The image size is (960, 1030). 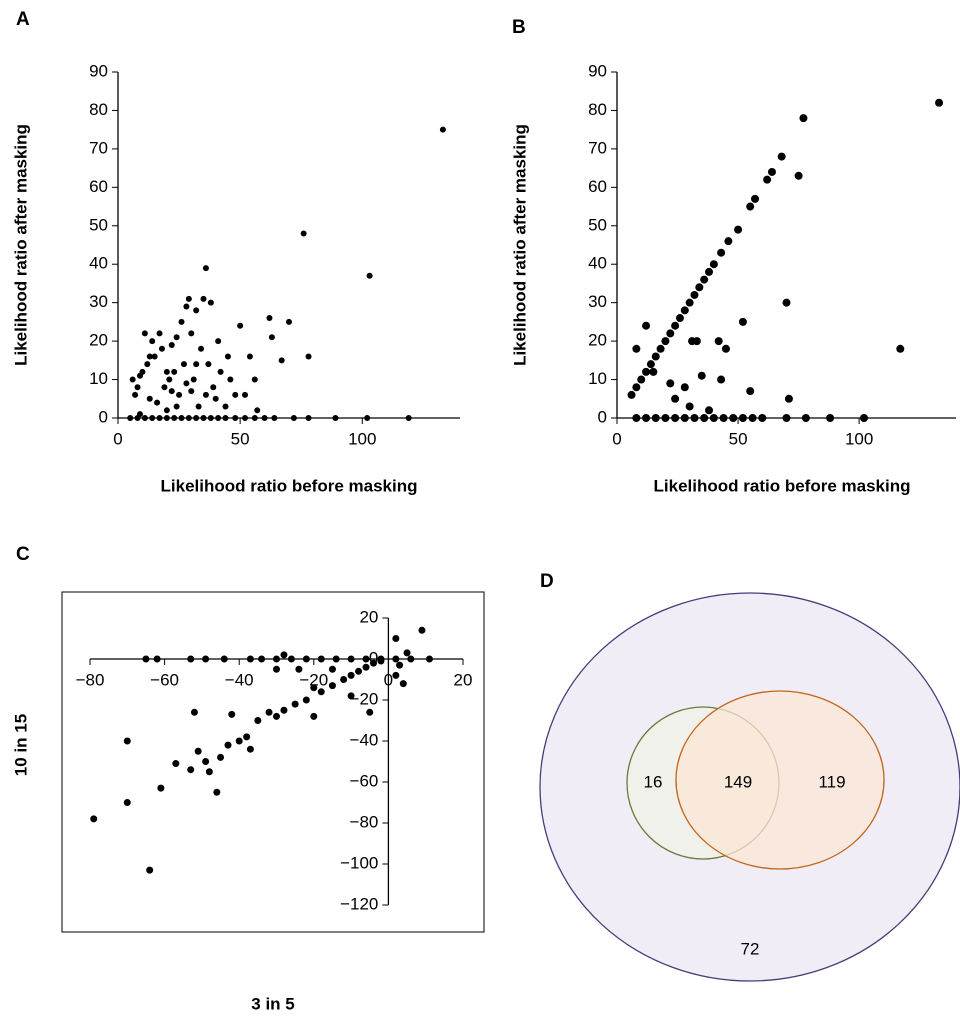 I want to click on y-tick-label: −40, so click(x=364, y=739).